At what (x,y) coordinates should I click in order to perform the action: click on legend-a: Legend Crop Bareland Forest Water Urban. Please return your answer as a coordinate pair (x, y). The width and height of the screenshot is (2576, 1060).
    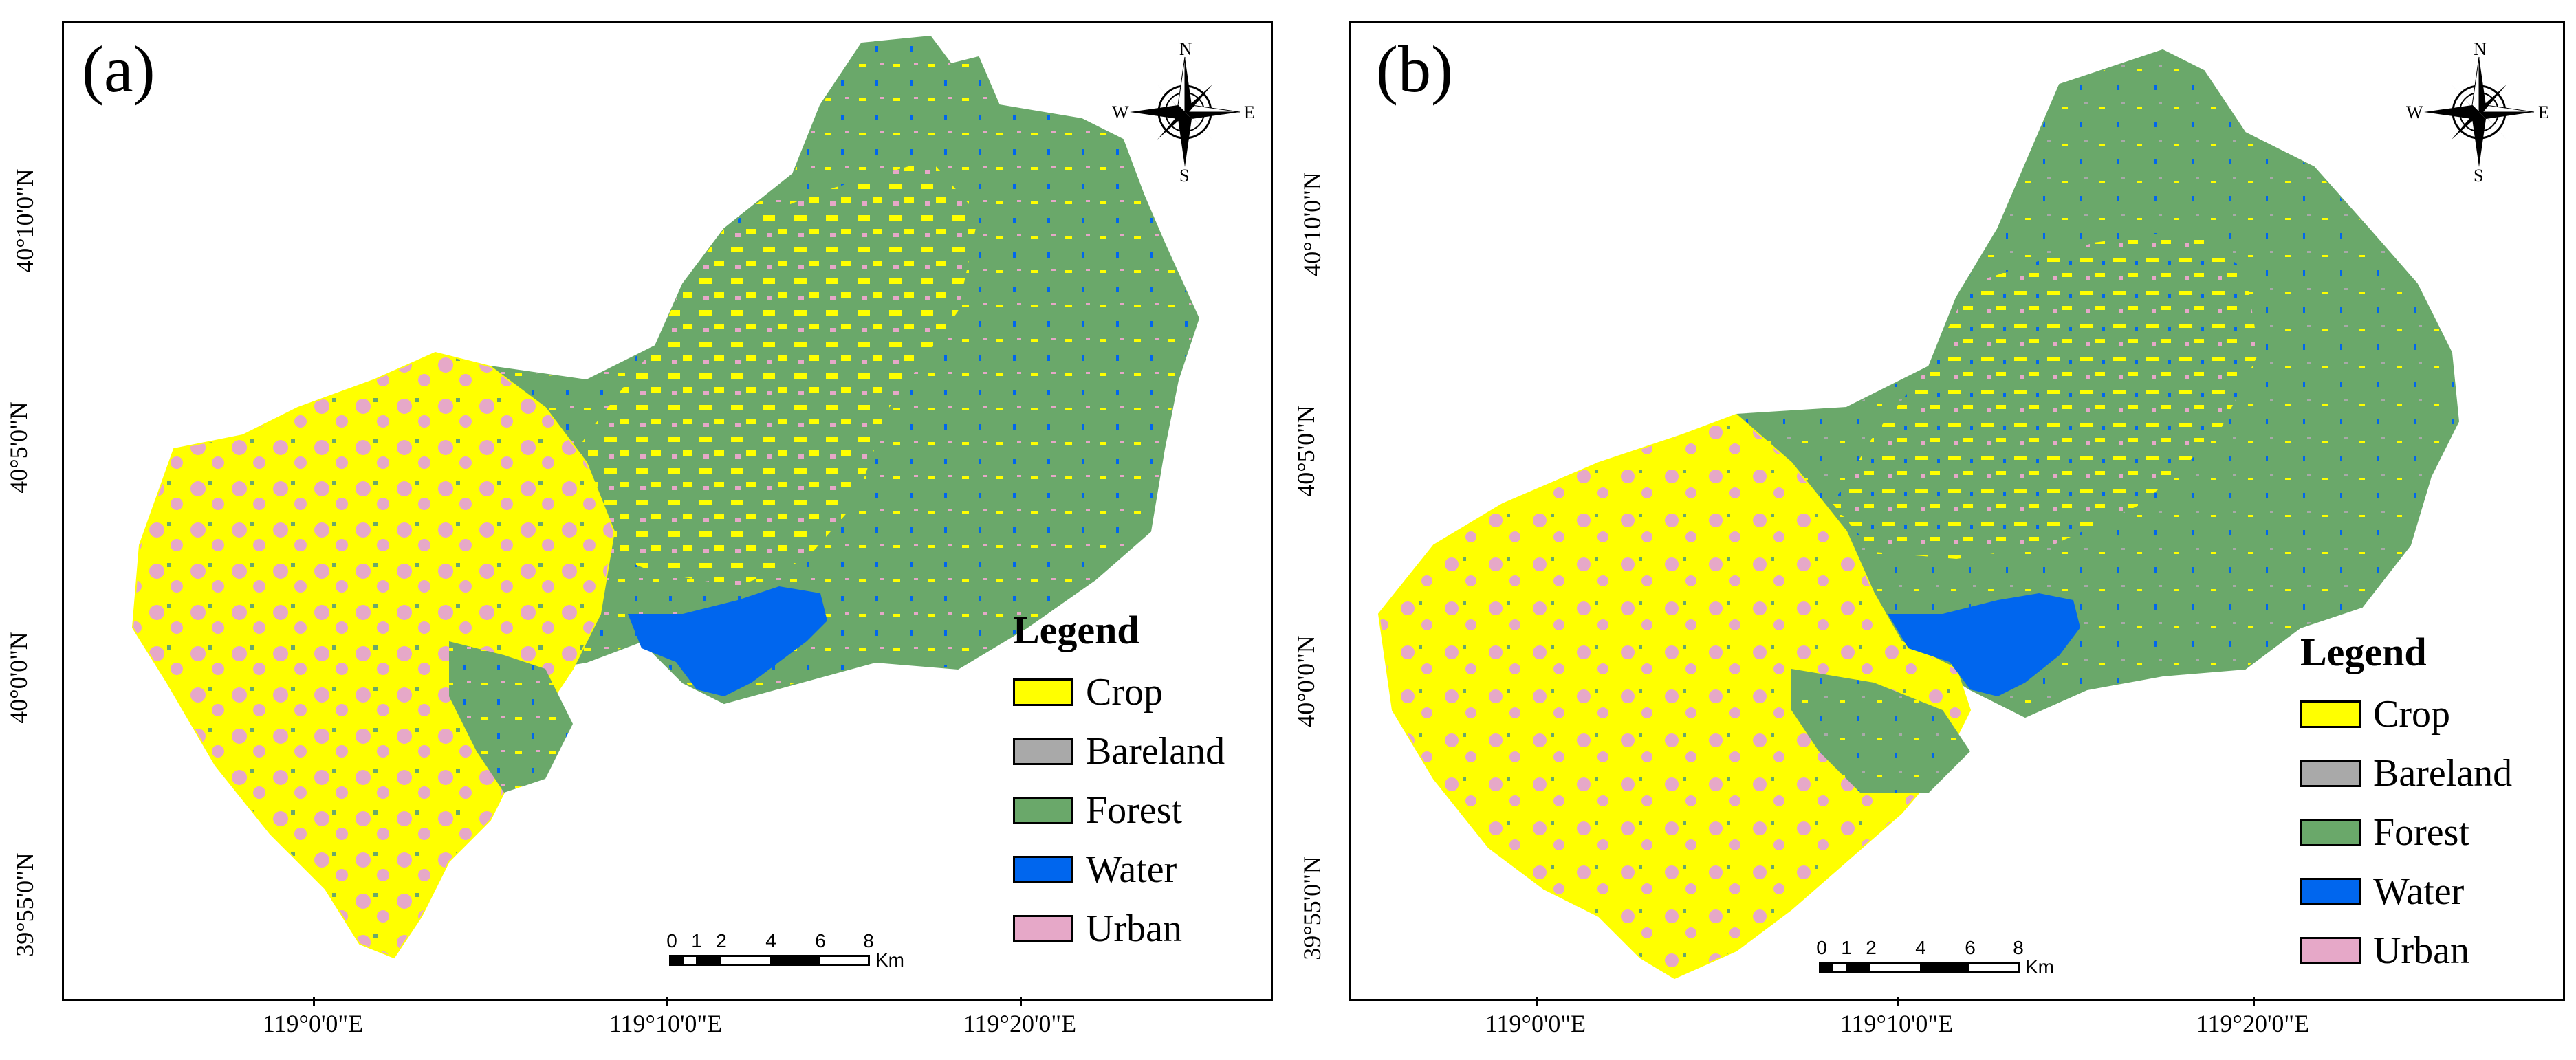
    Looking at the image, I should click on (1119, 782).